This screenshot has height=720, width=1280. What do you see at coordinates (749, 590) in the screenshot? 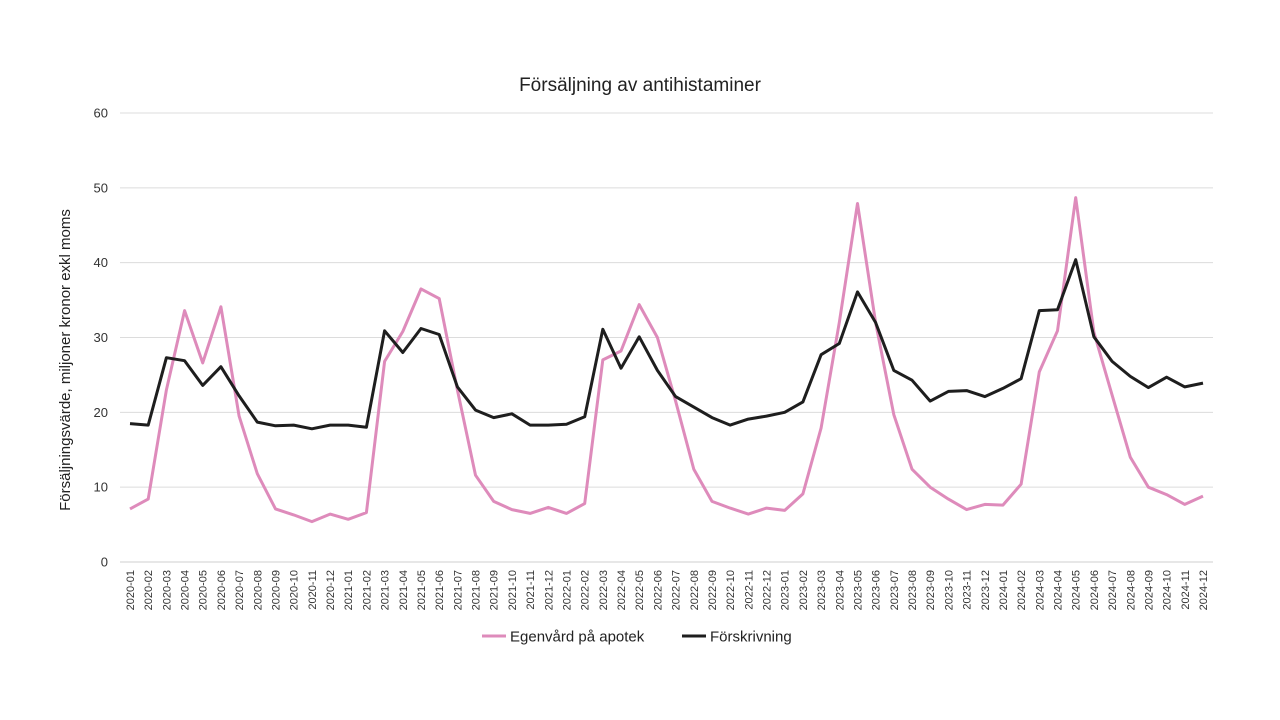
I see `x-tick-label: 2022-11` at bounding box center [749, 590].